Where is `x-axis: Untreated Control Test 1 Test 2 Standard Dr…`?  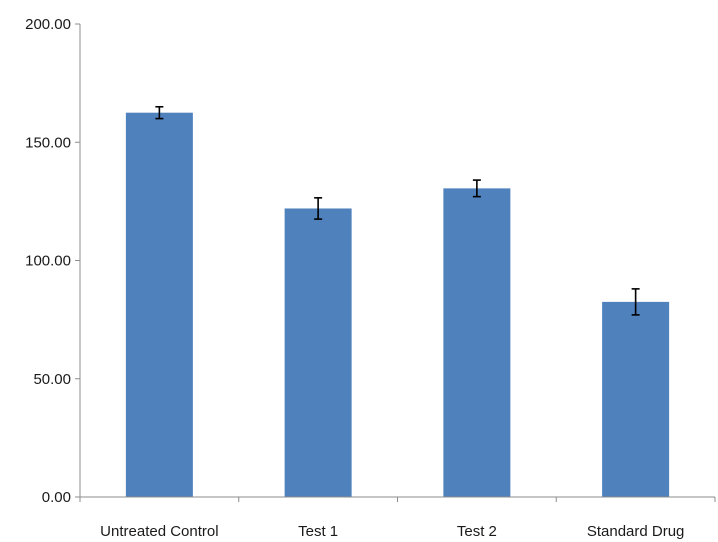
x-axis: Untreated Control Test 1 Test 2 Standard Dr… is located at coordinates (397, 518).